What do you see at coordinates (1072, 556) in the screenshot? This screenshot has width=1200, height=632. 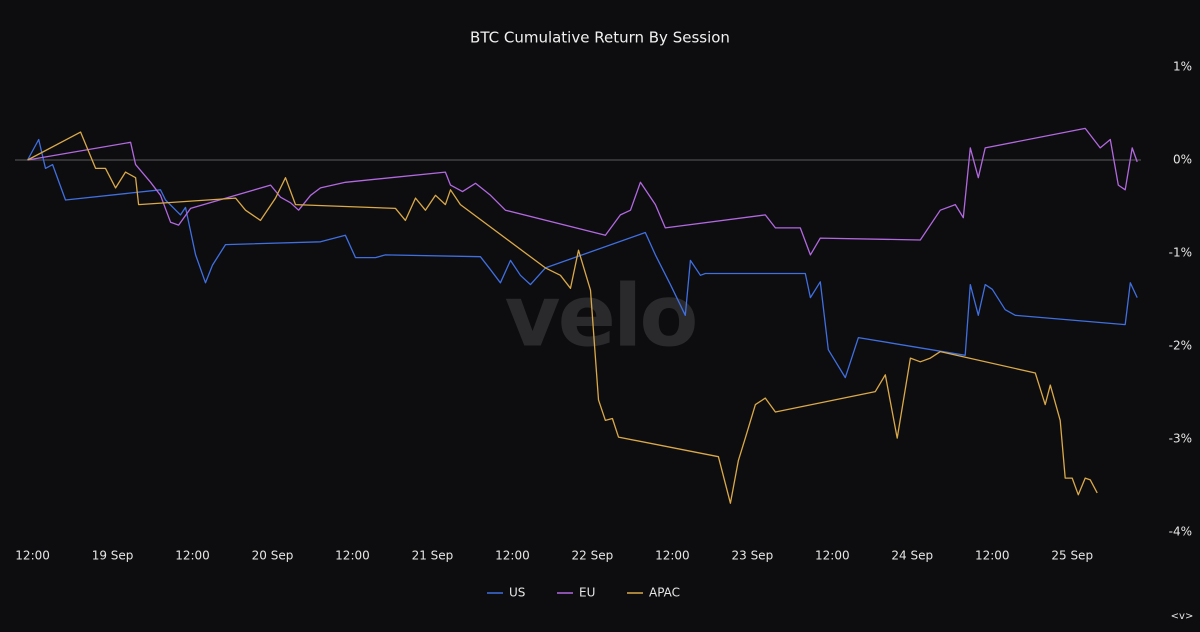 I see `x-tick-label: 25 Sep` at bounding box center [1072, 556].